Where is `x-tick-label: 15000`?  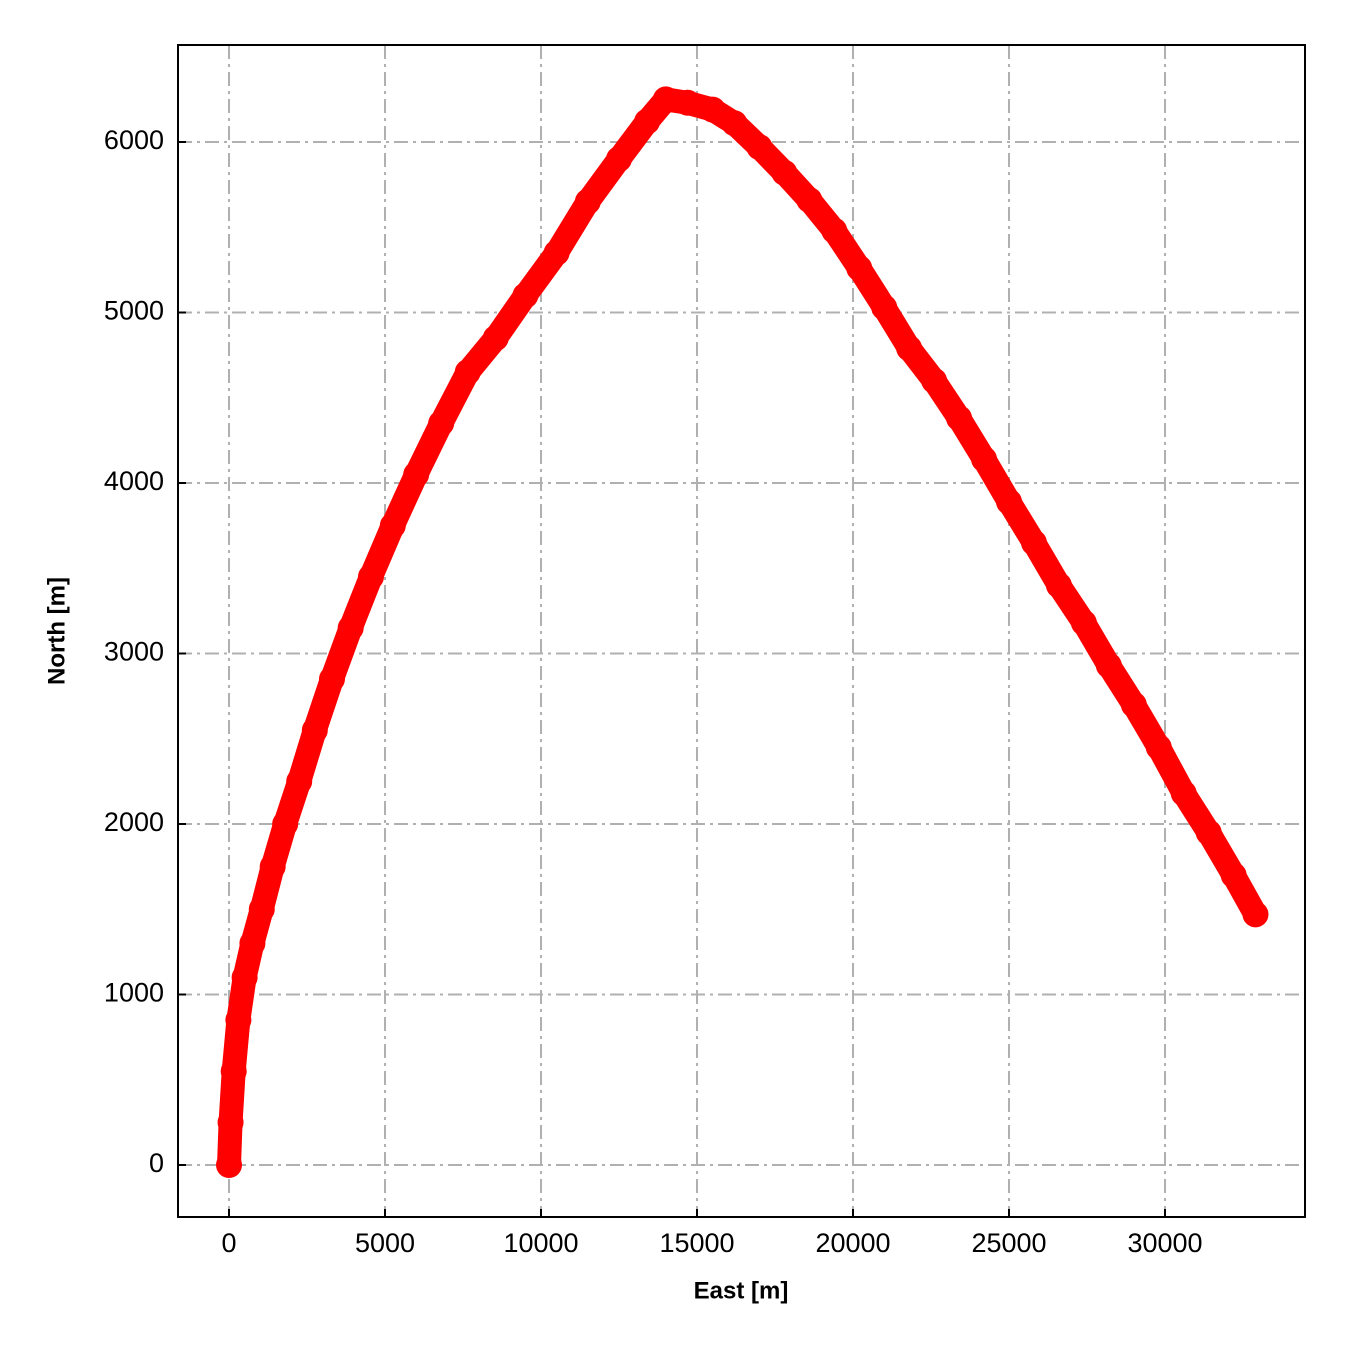 x-tick-label: 15000 is located at coordinates (696, 1243).